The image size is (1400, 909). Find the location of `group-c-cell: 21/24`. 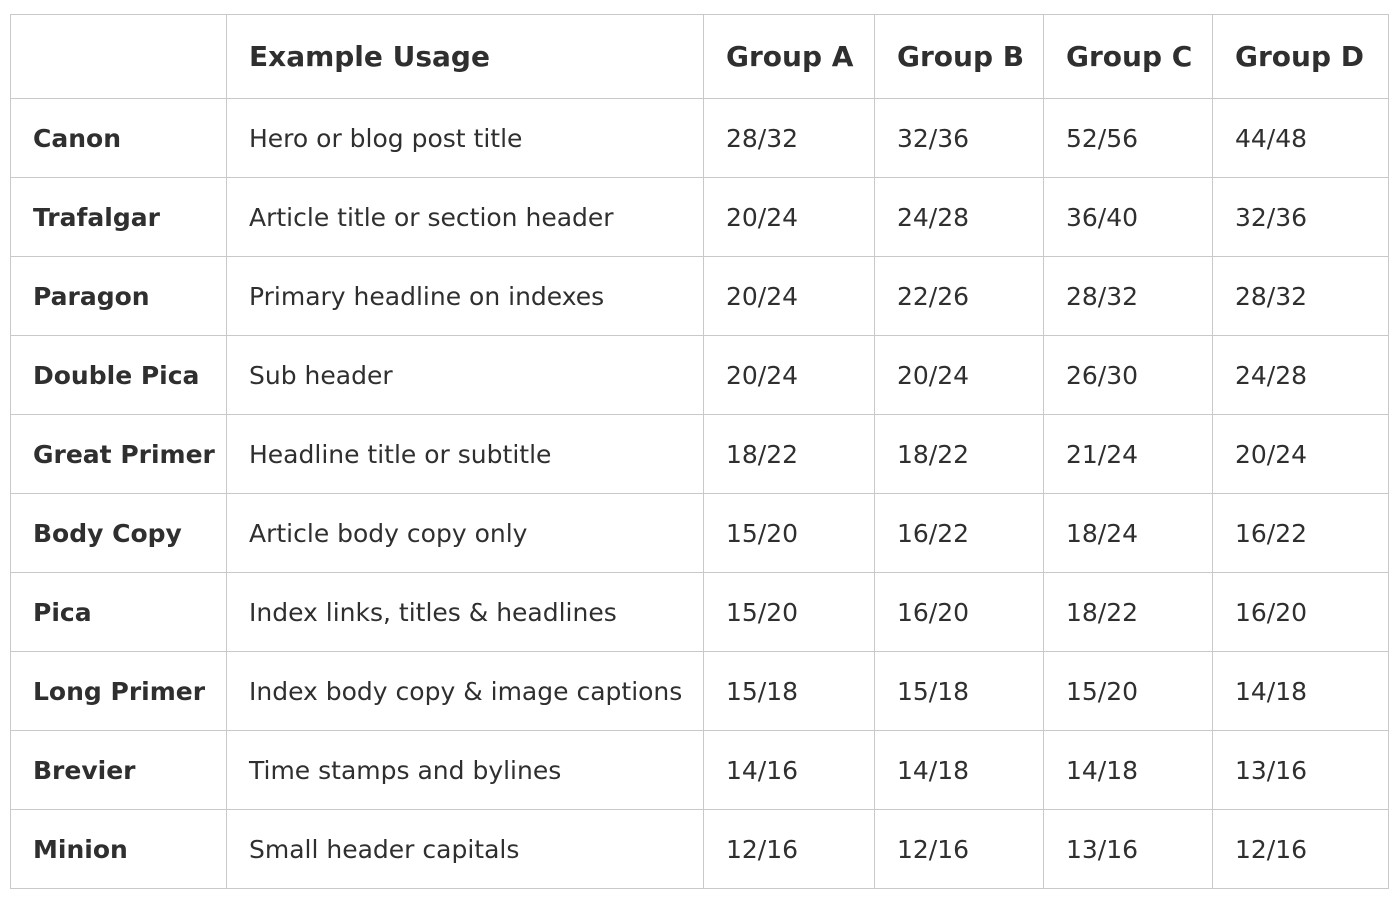

group-c-cell: 21/24 is located at coordinates (1128, 454).